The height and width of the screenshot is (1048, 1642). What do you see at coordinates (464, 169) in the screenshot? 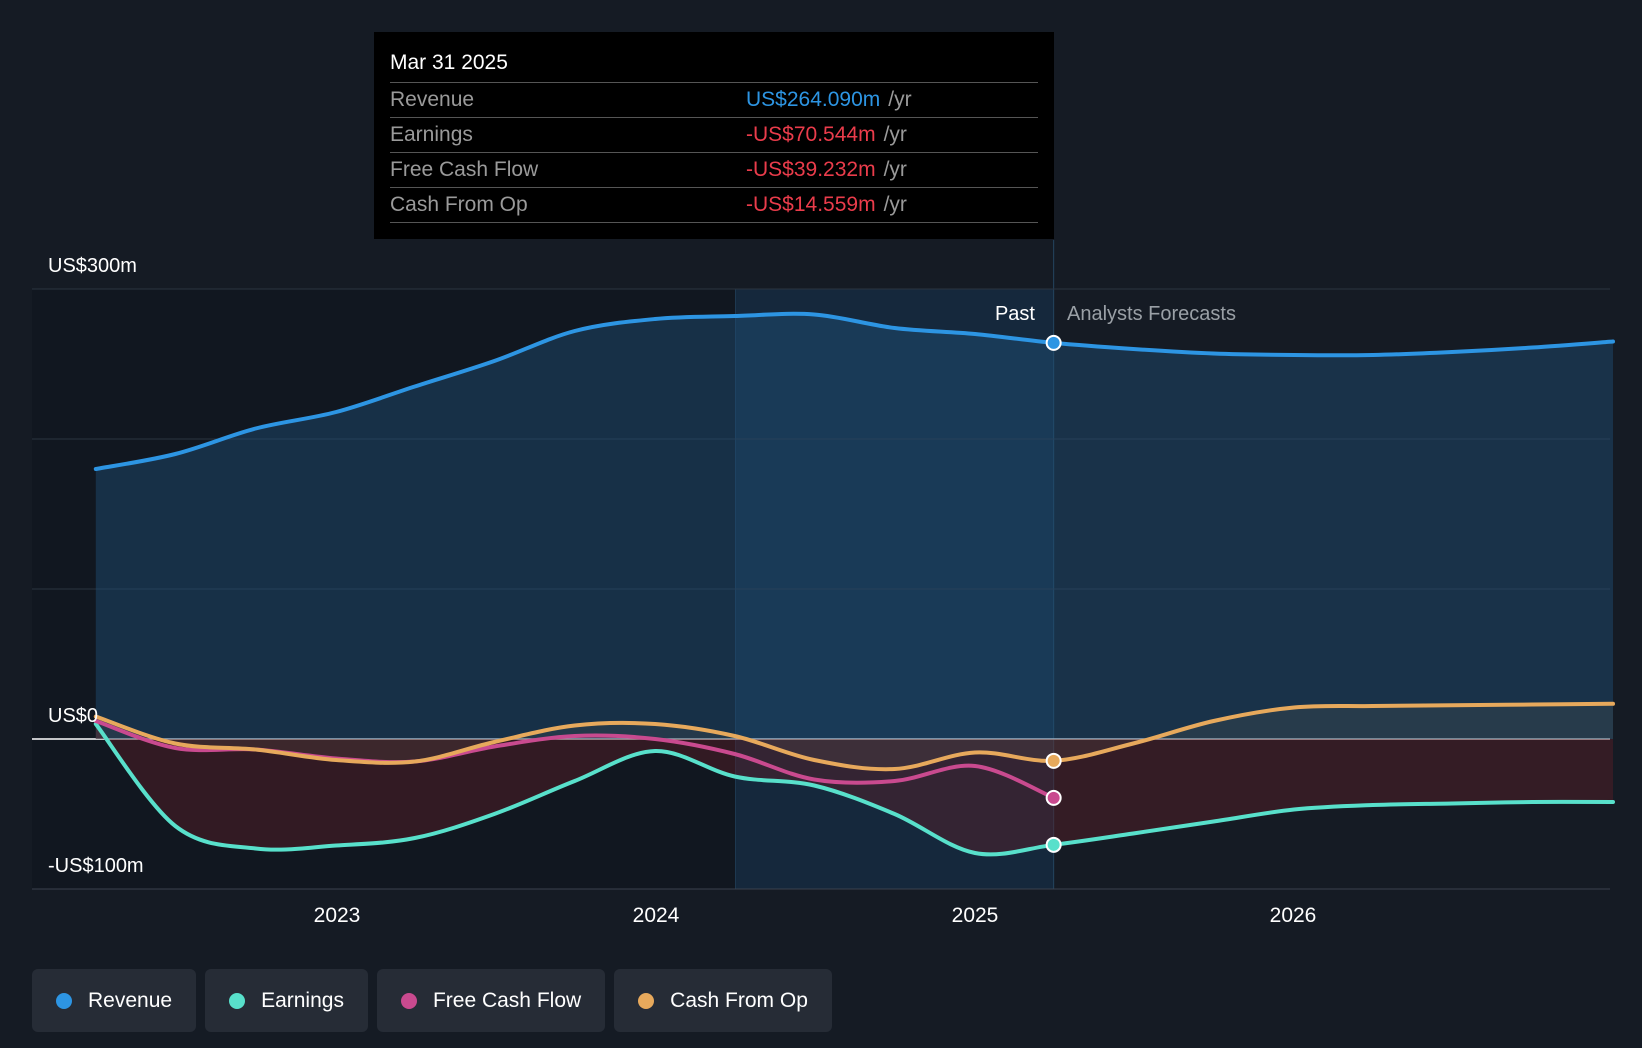
I see `tooltip-label: Free Cash Flow` at bounding box center [464, 169].